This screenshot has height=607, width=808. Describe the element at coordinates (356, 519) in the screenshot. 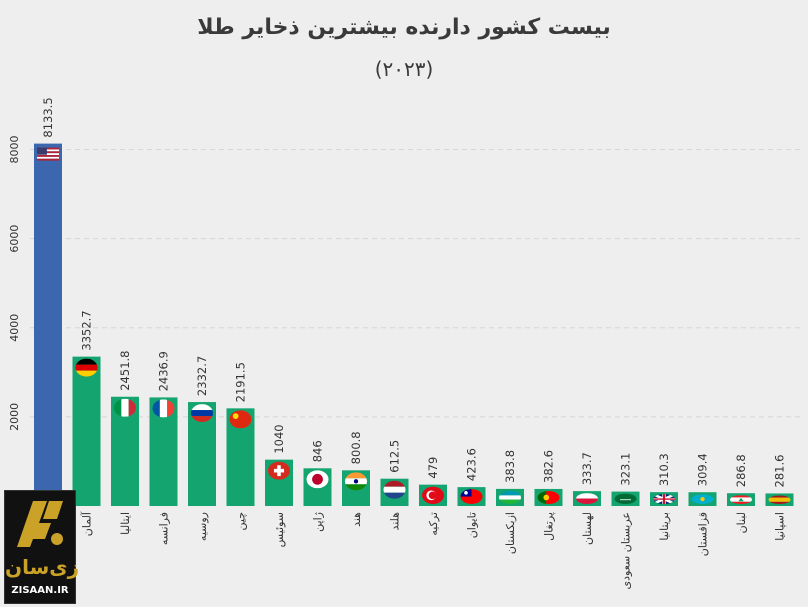

I see `category-label: هند` at that location.